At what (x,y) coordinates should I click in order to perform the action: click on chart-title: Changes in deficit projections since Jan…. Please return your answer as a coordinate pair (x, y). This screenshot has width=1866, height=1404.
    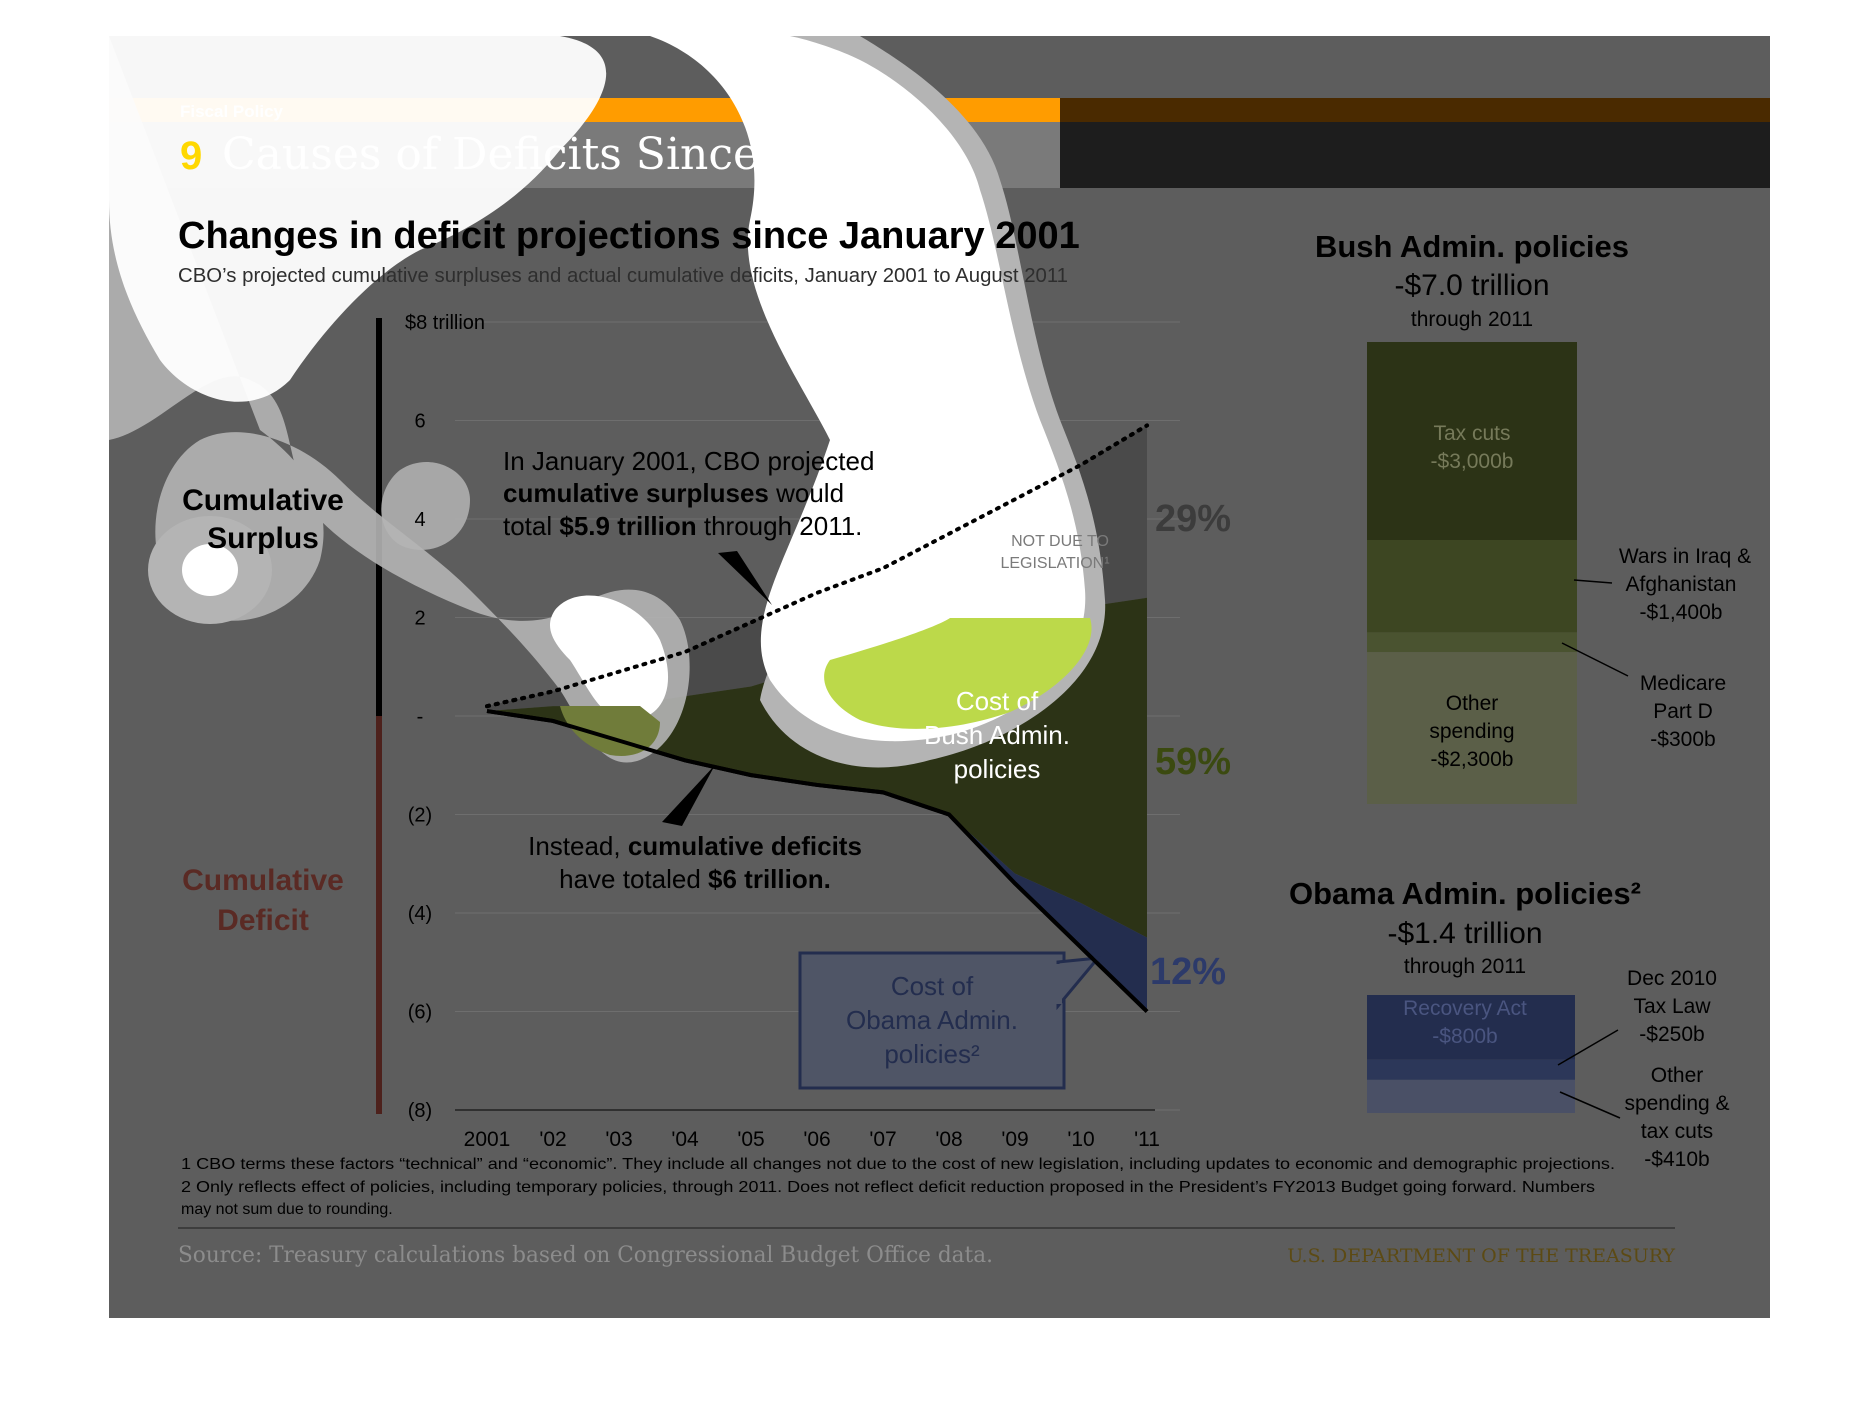
    Looking at the image, I should click on (629, 236).